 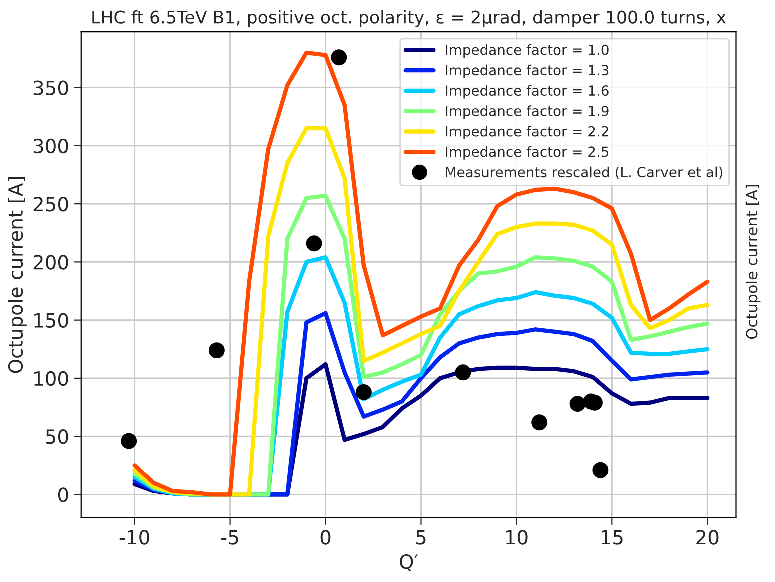 What do you see at coordinates (51, 378) in the screenshot?
I see `y-tick-label: 100` at bounding box center [51, 378].